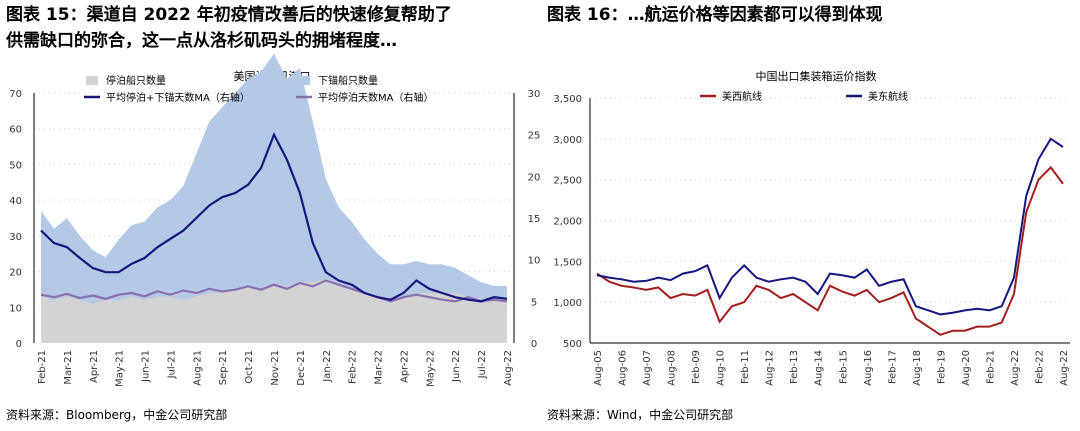  I want to click on cci-left-tick-label: 1,500, so click(567, 262).